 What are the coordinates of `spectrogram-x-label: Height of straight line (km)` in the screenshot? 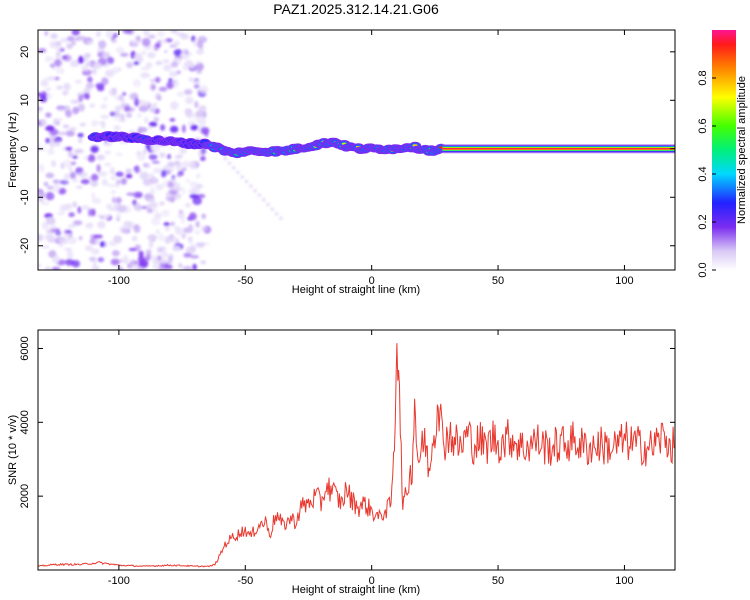 It's located at (356, 290).